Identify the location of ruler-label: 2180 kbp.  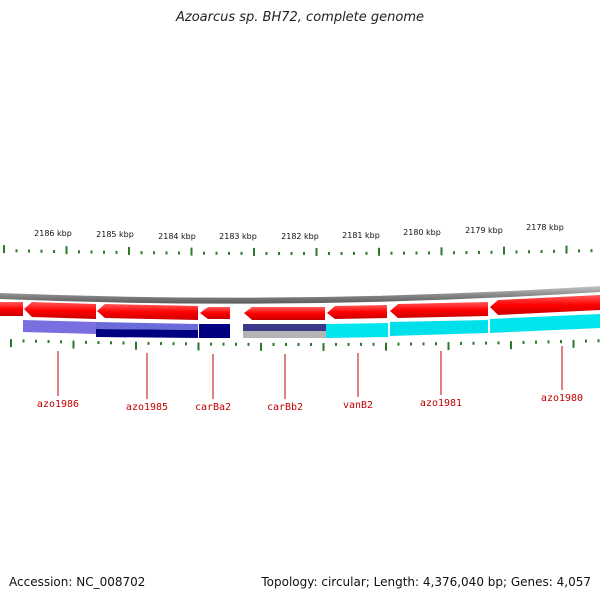
(422, 232).